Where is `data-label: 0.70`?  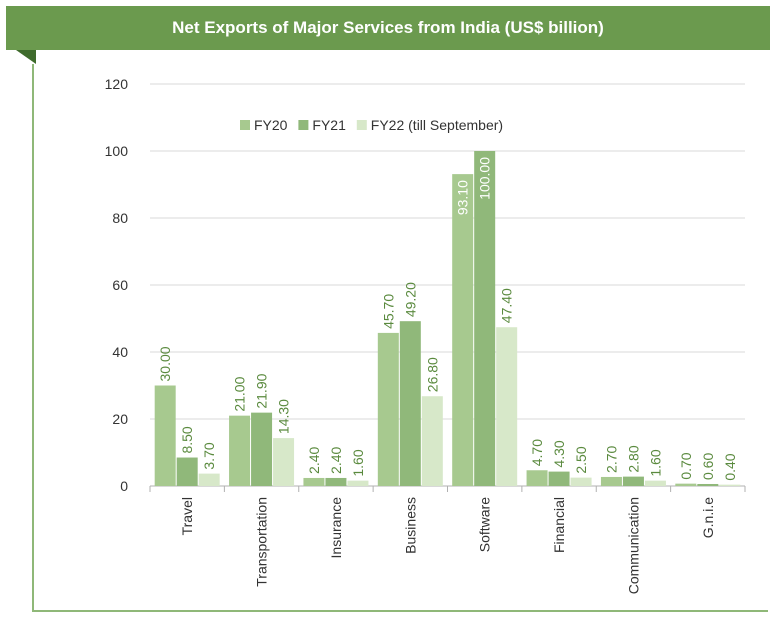 data-label: 0.70 is located at coordinates (686, 465).